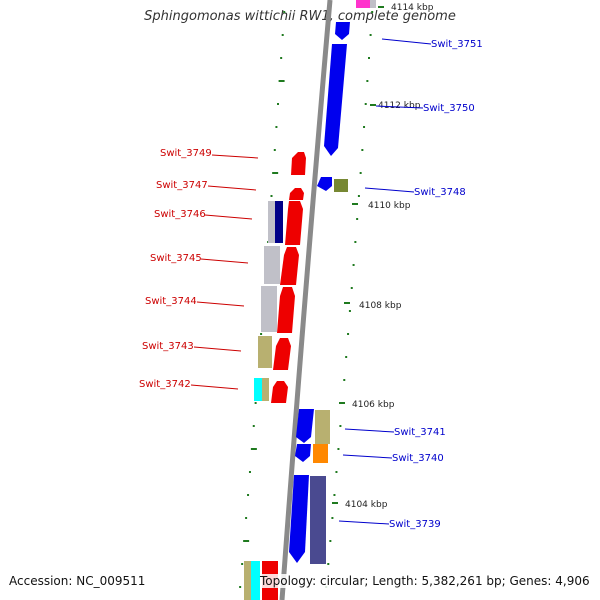 The width and height of the screenshot is (600, 600). Describe the element at coordinates (165, 384) in the screenshot. I see `label-swit-3742: Swit_3742` at that location.